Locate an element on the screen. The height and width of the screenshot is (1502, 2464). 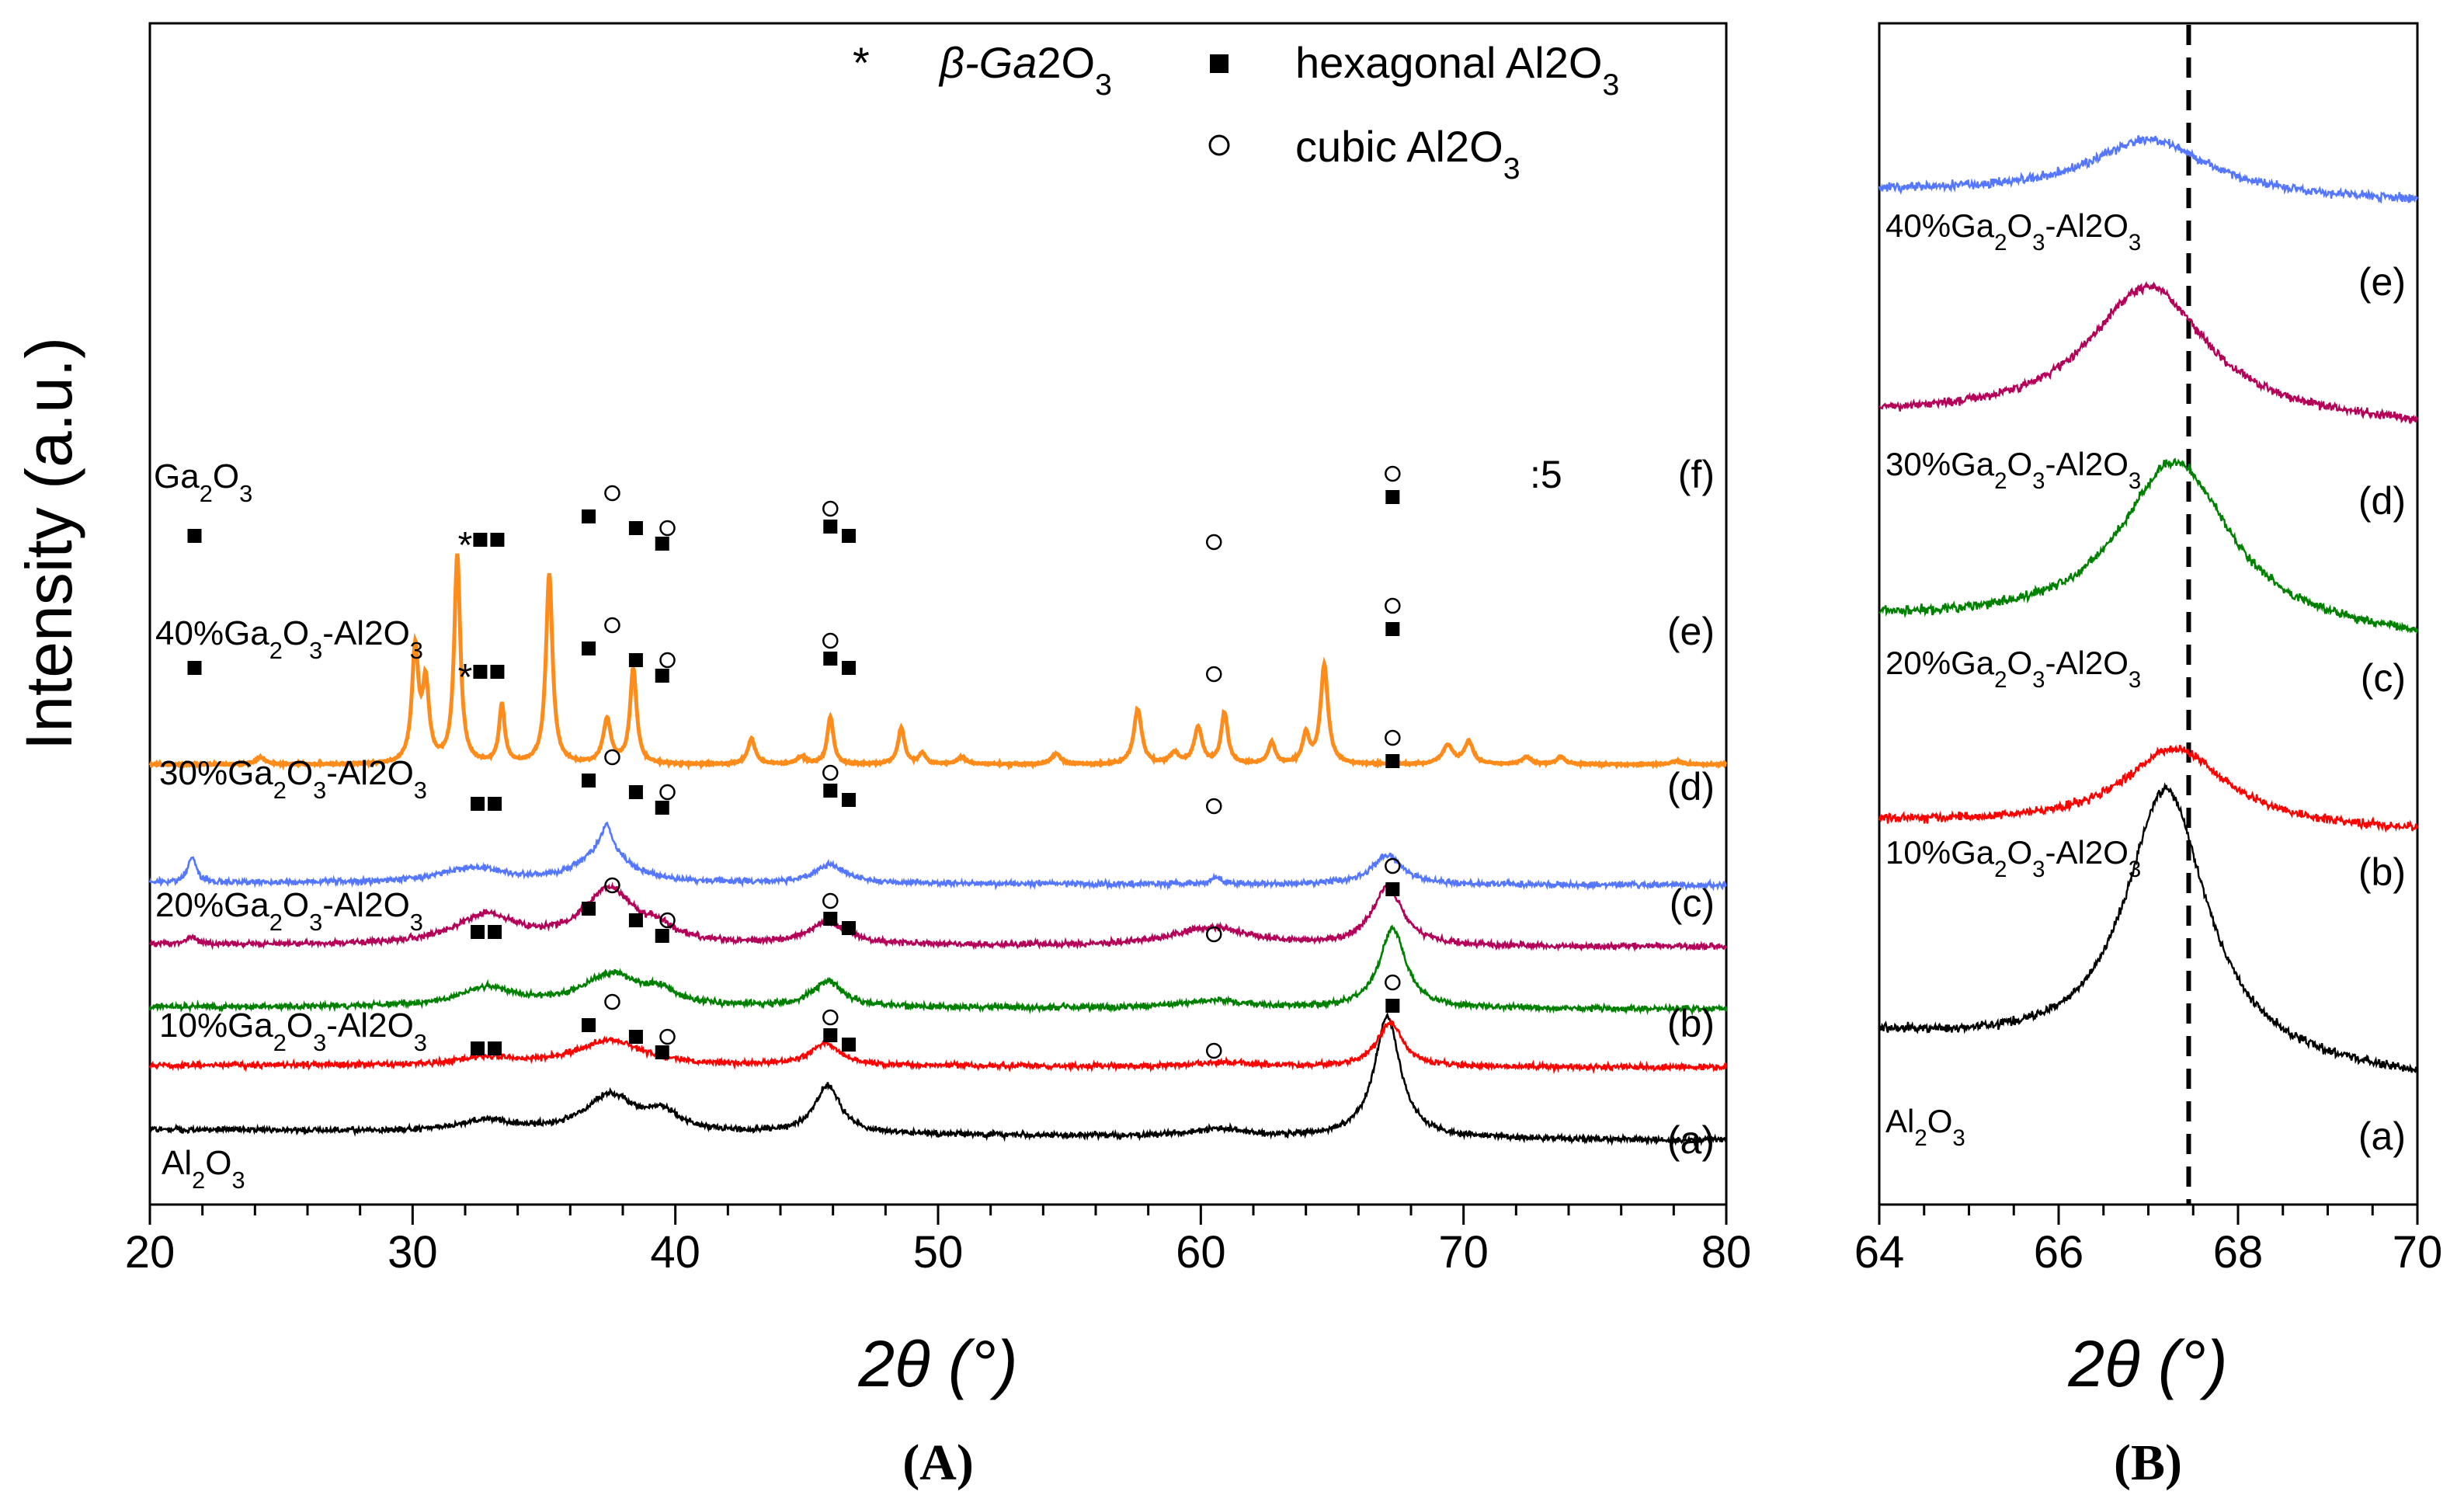
legend-star-label: β-Ga2O3 is located at coordinates (1025, 70).